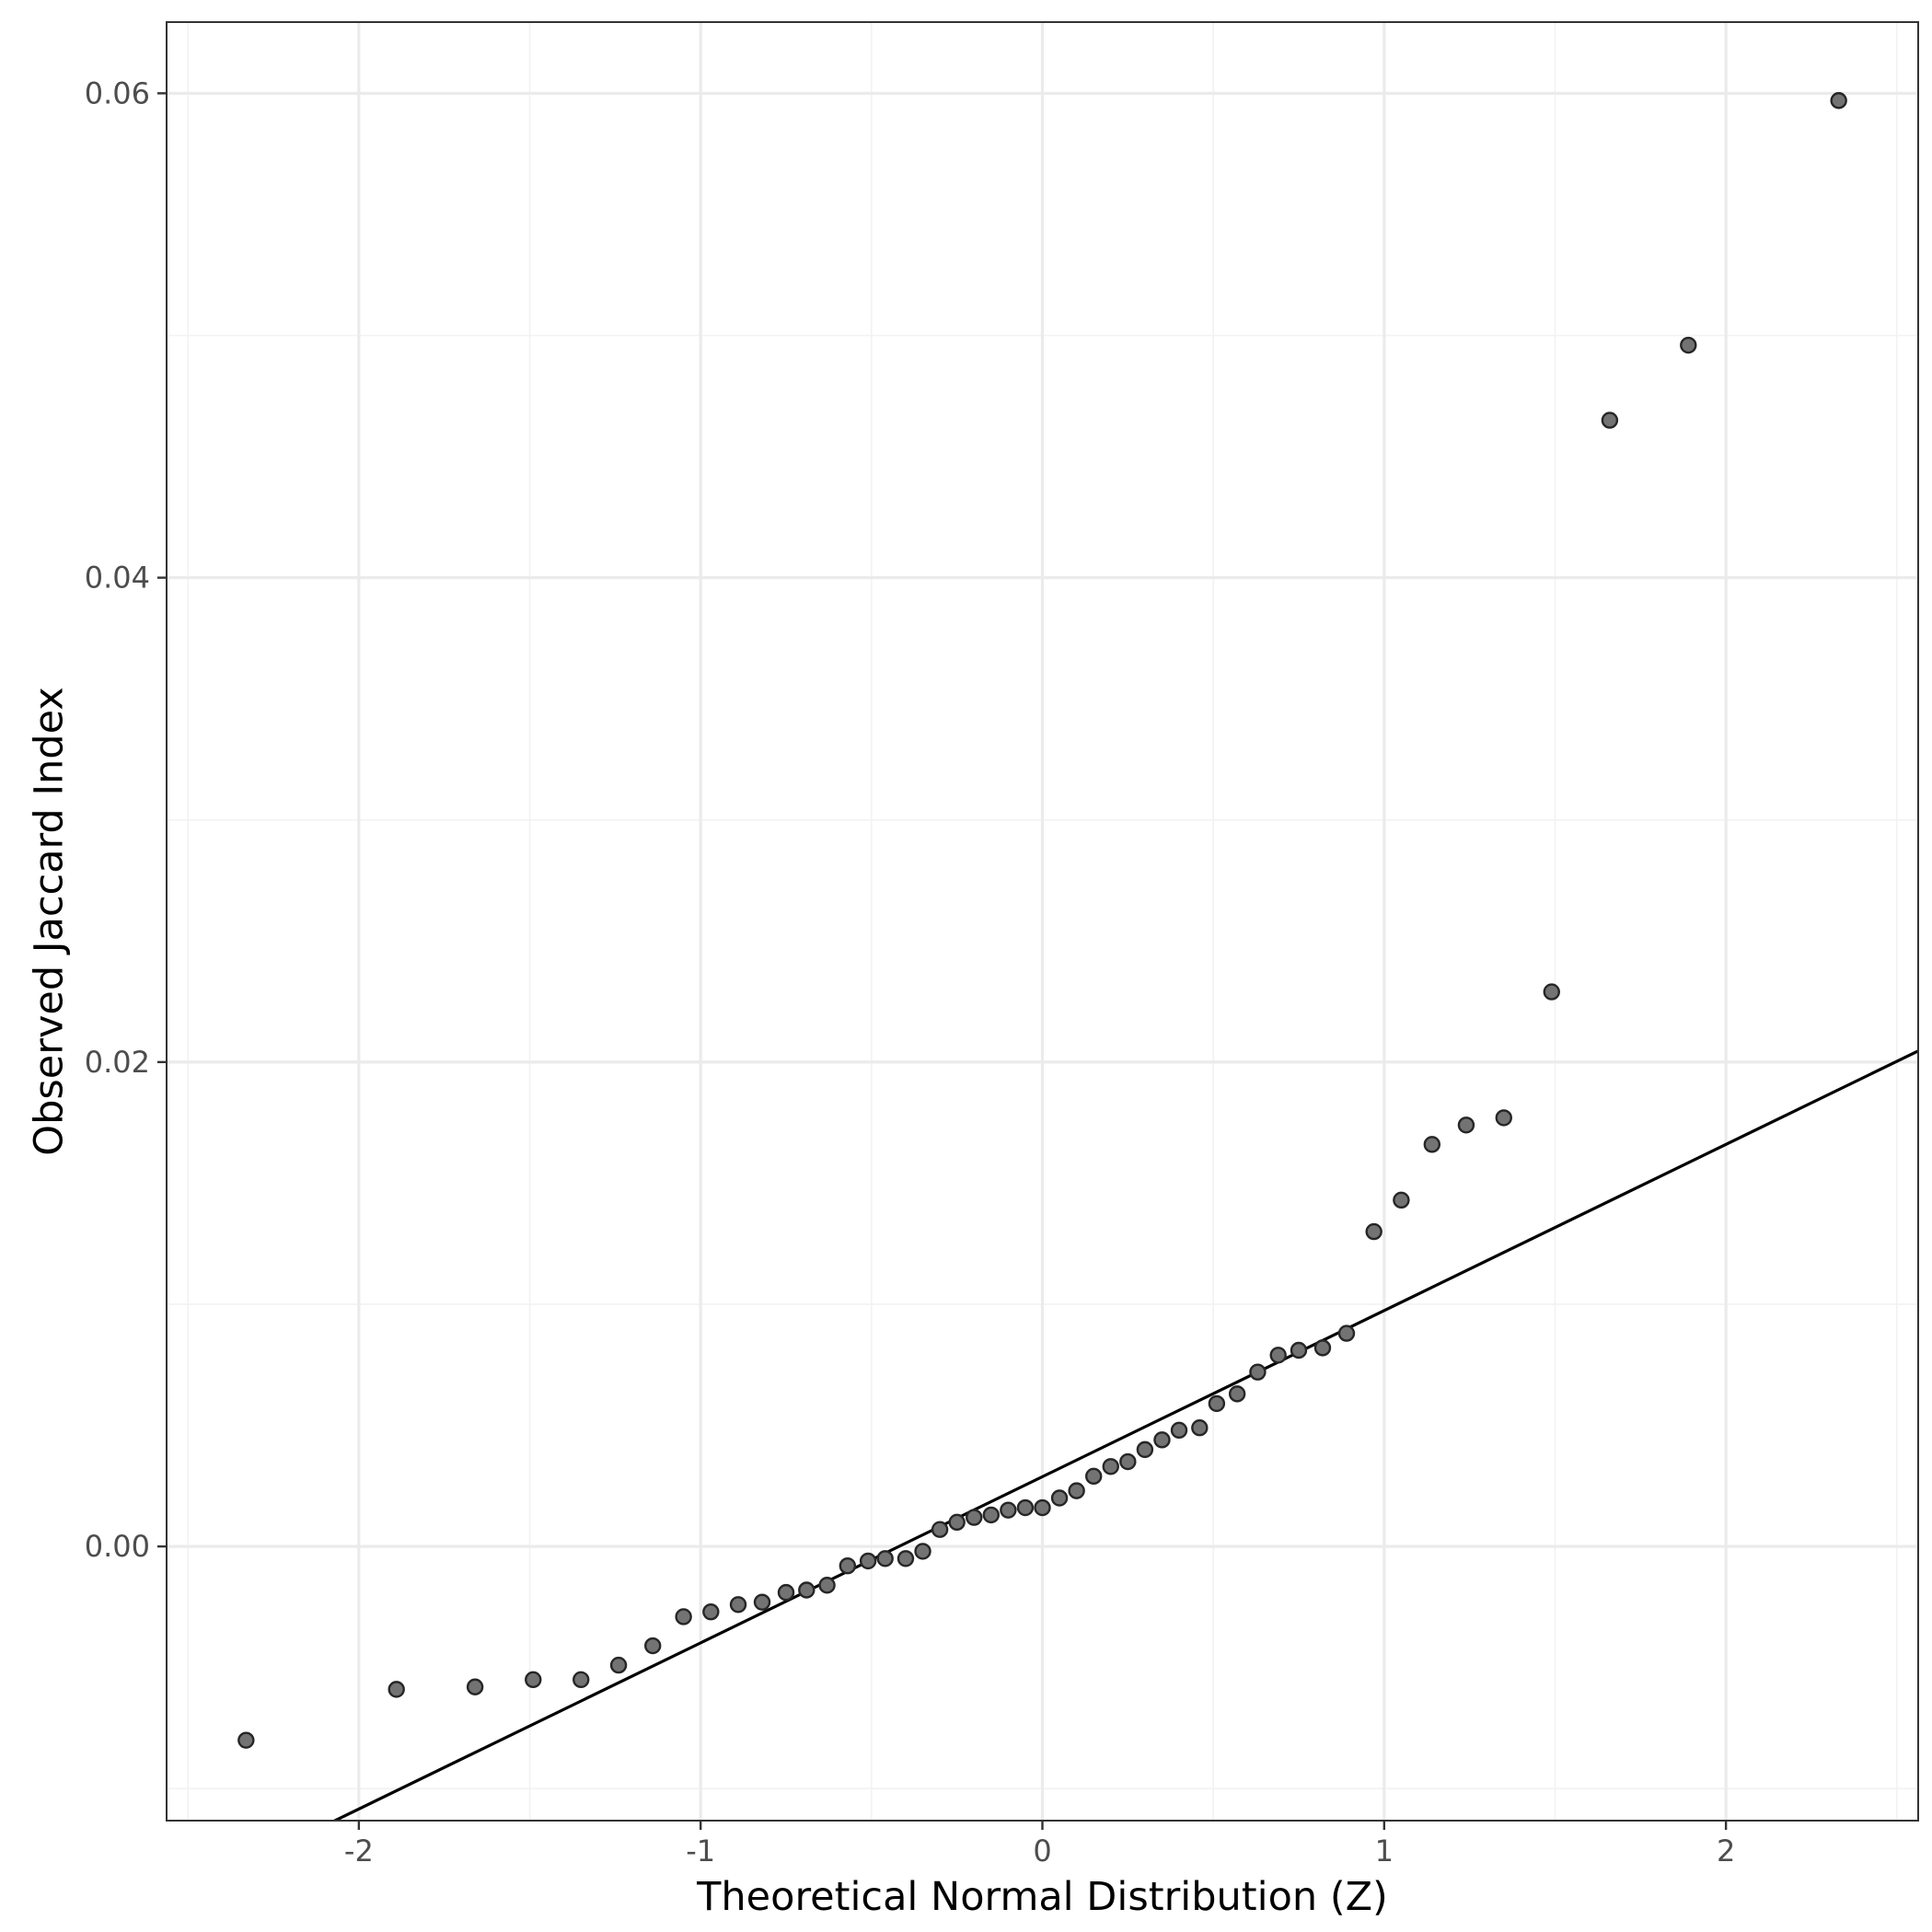 The image size is (1932, 1932). I want to click on y-tick-label: 0.02, so click(118, 1063).